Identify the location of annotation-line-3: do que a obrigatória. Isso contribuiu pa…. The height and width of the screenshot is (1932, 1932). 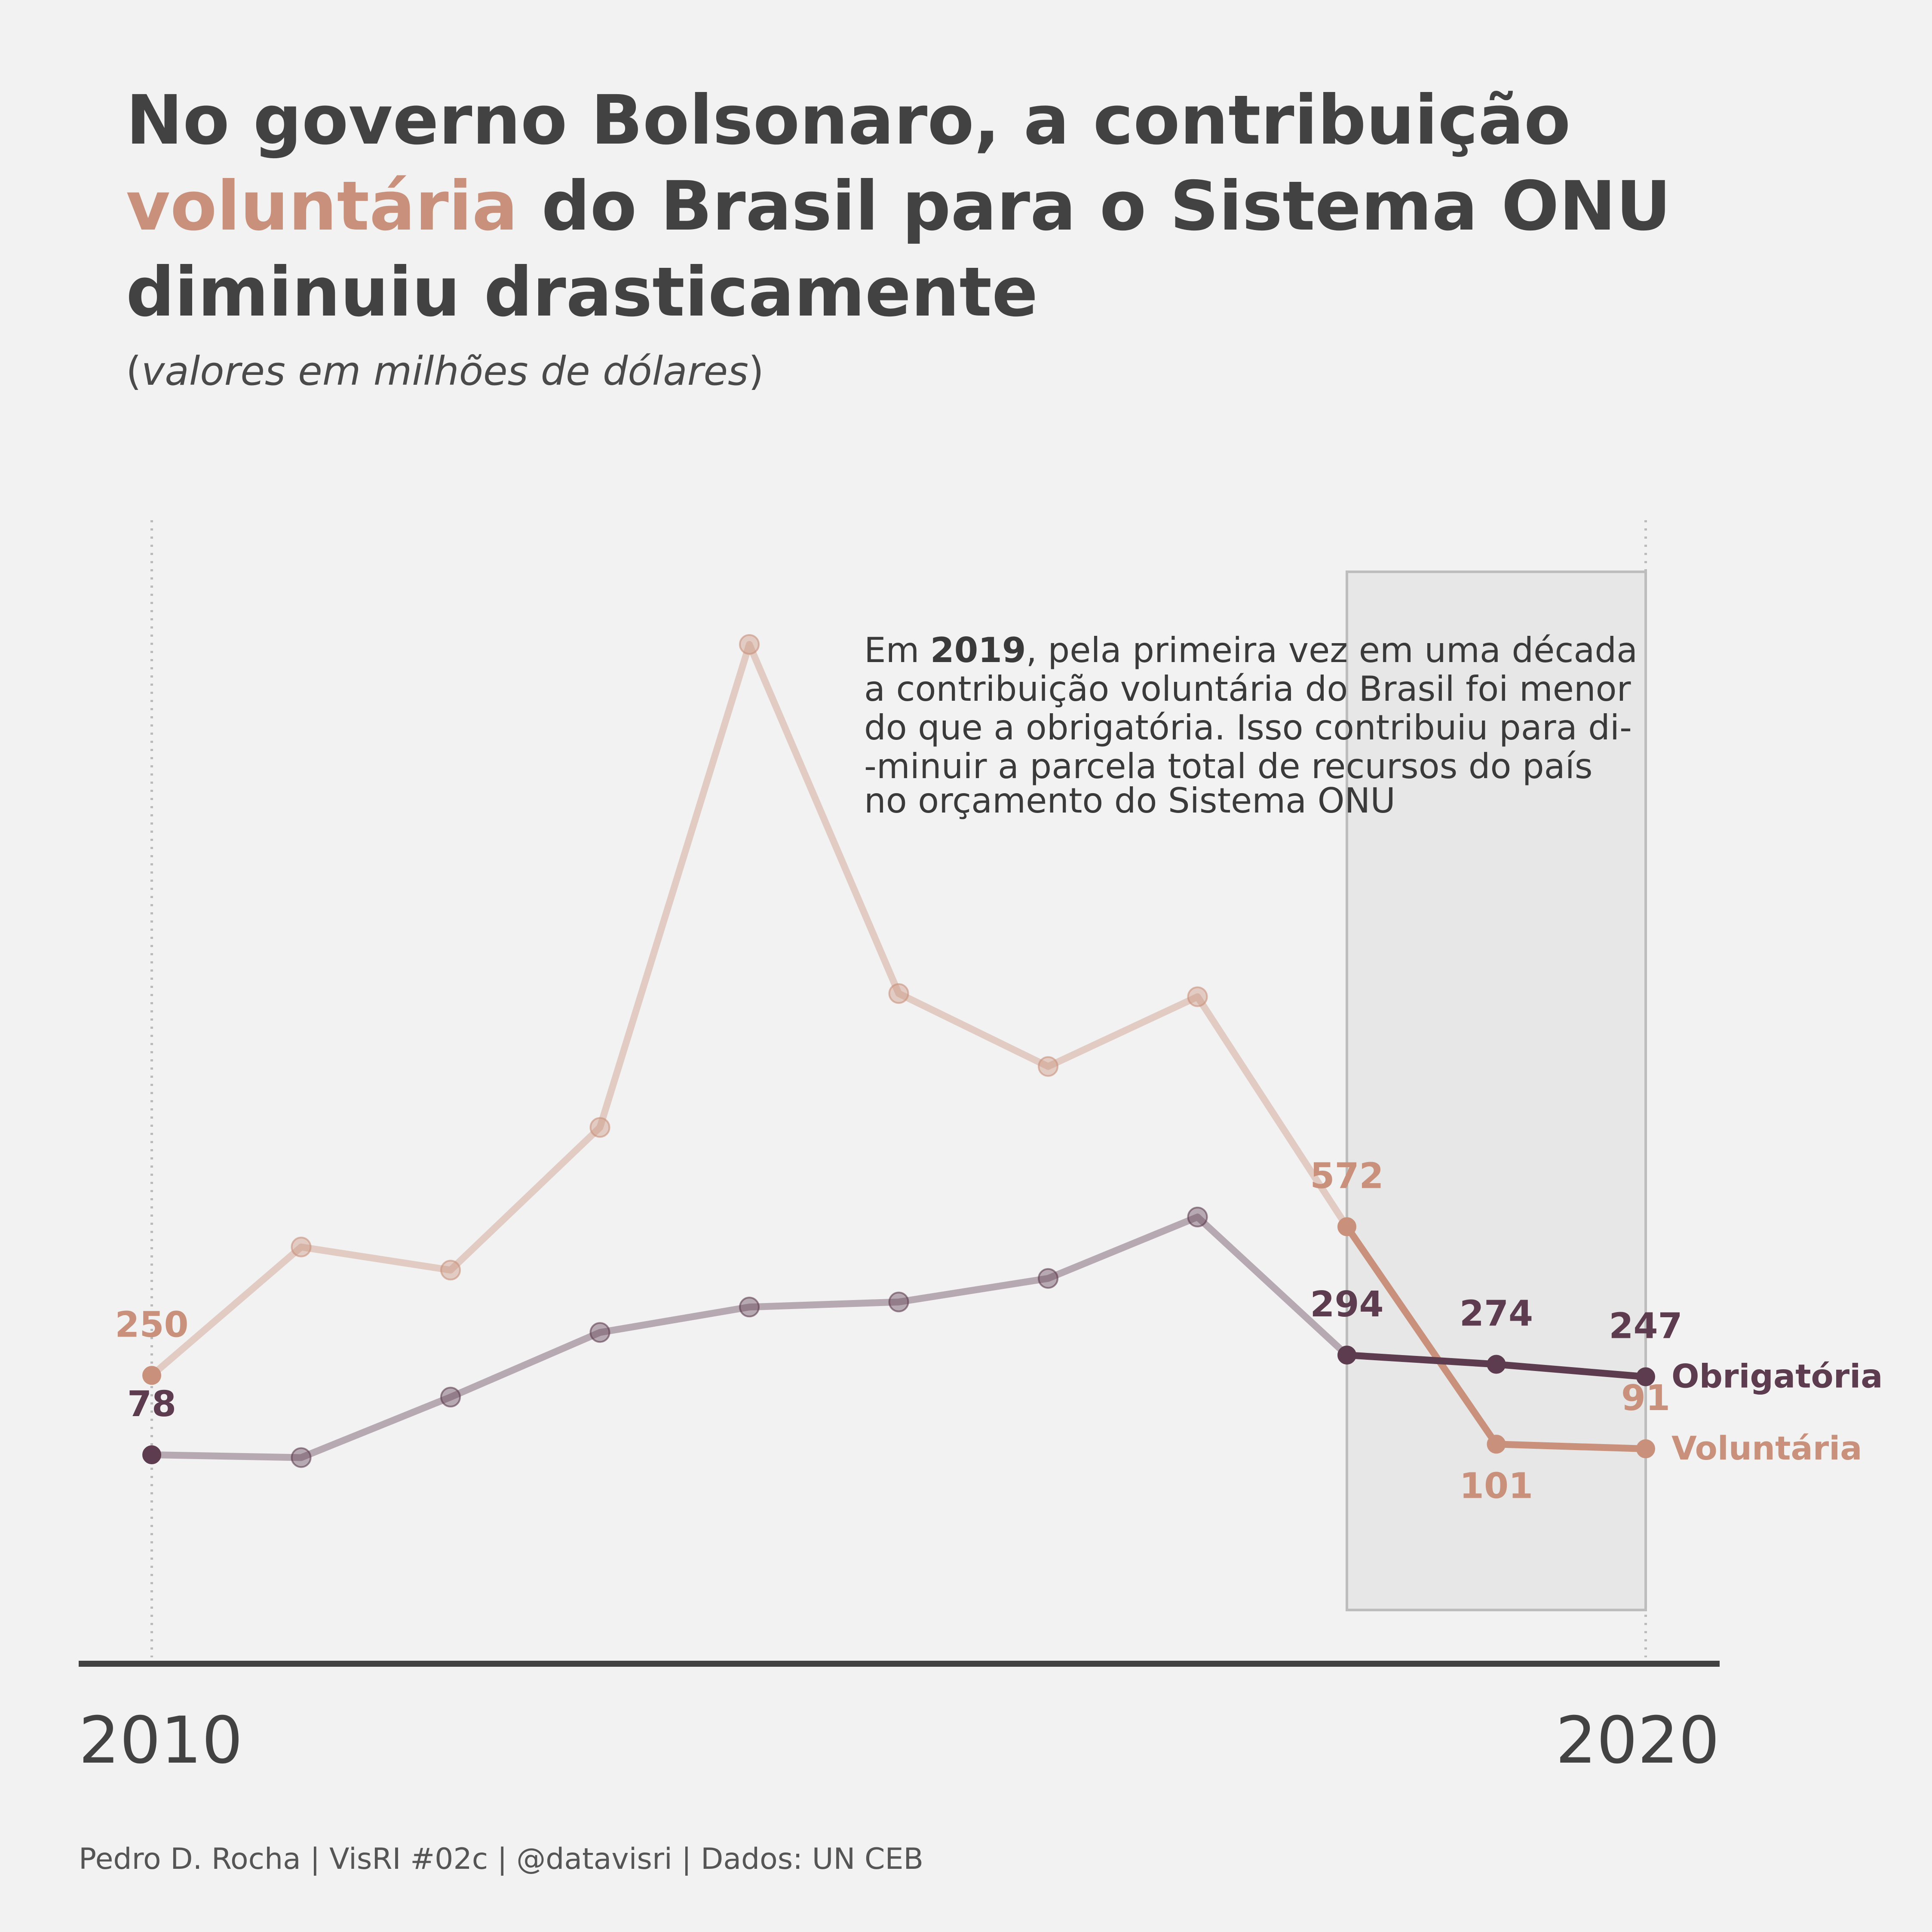
(1248, 728).